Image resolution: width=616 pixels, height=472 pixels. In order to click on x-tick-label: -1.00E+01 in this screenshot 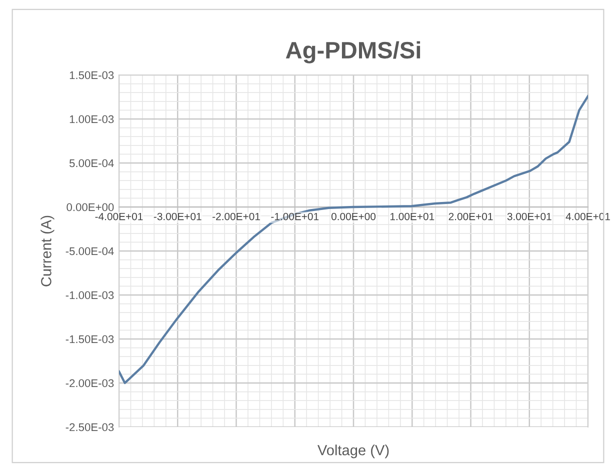, I will do `click(295, 216)`.